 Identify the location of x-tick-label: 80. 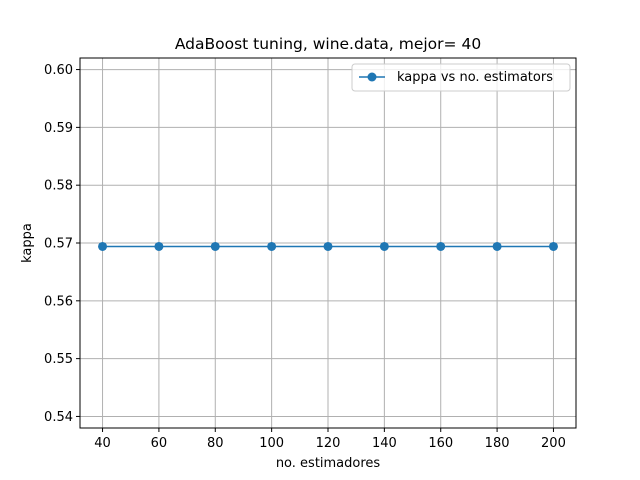
(215, 443).